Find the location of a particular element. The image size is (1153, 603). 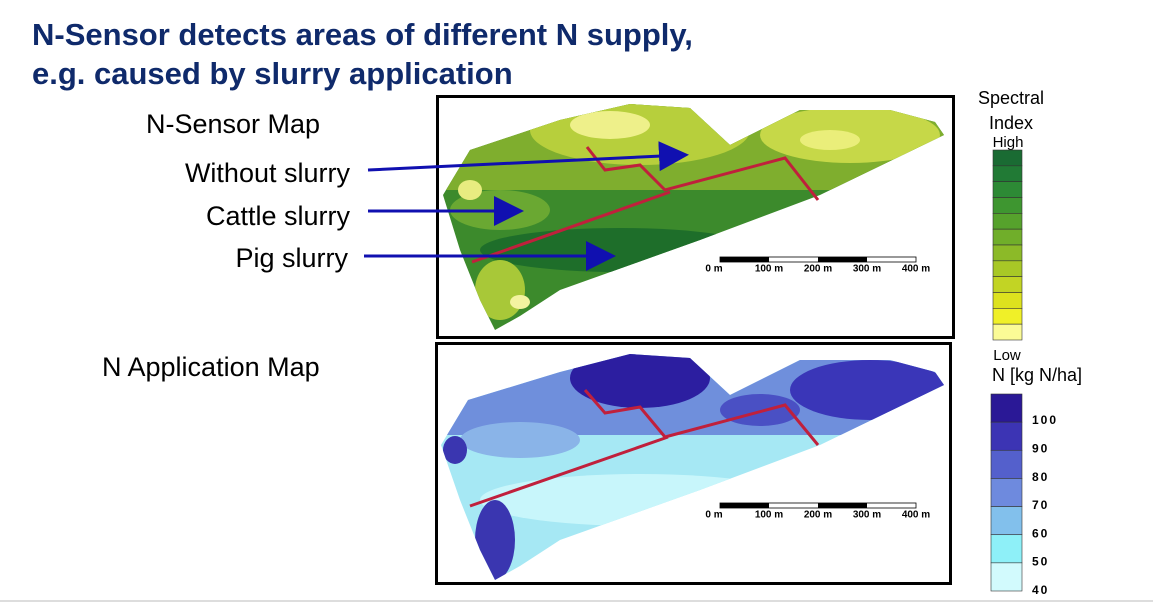

n-scale: 100 90 80 70 60 50 40 is located at coordinates (1024, 495).